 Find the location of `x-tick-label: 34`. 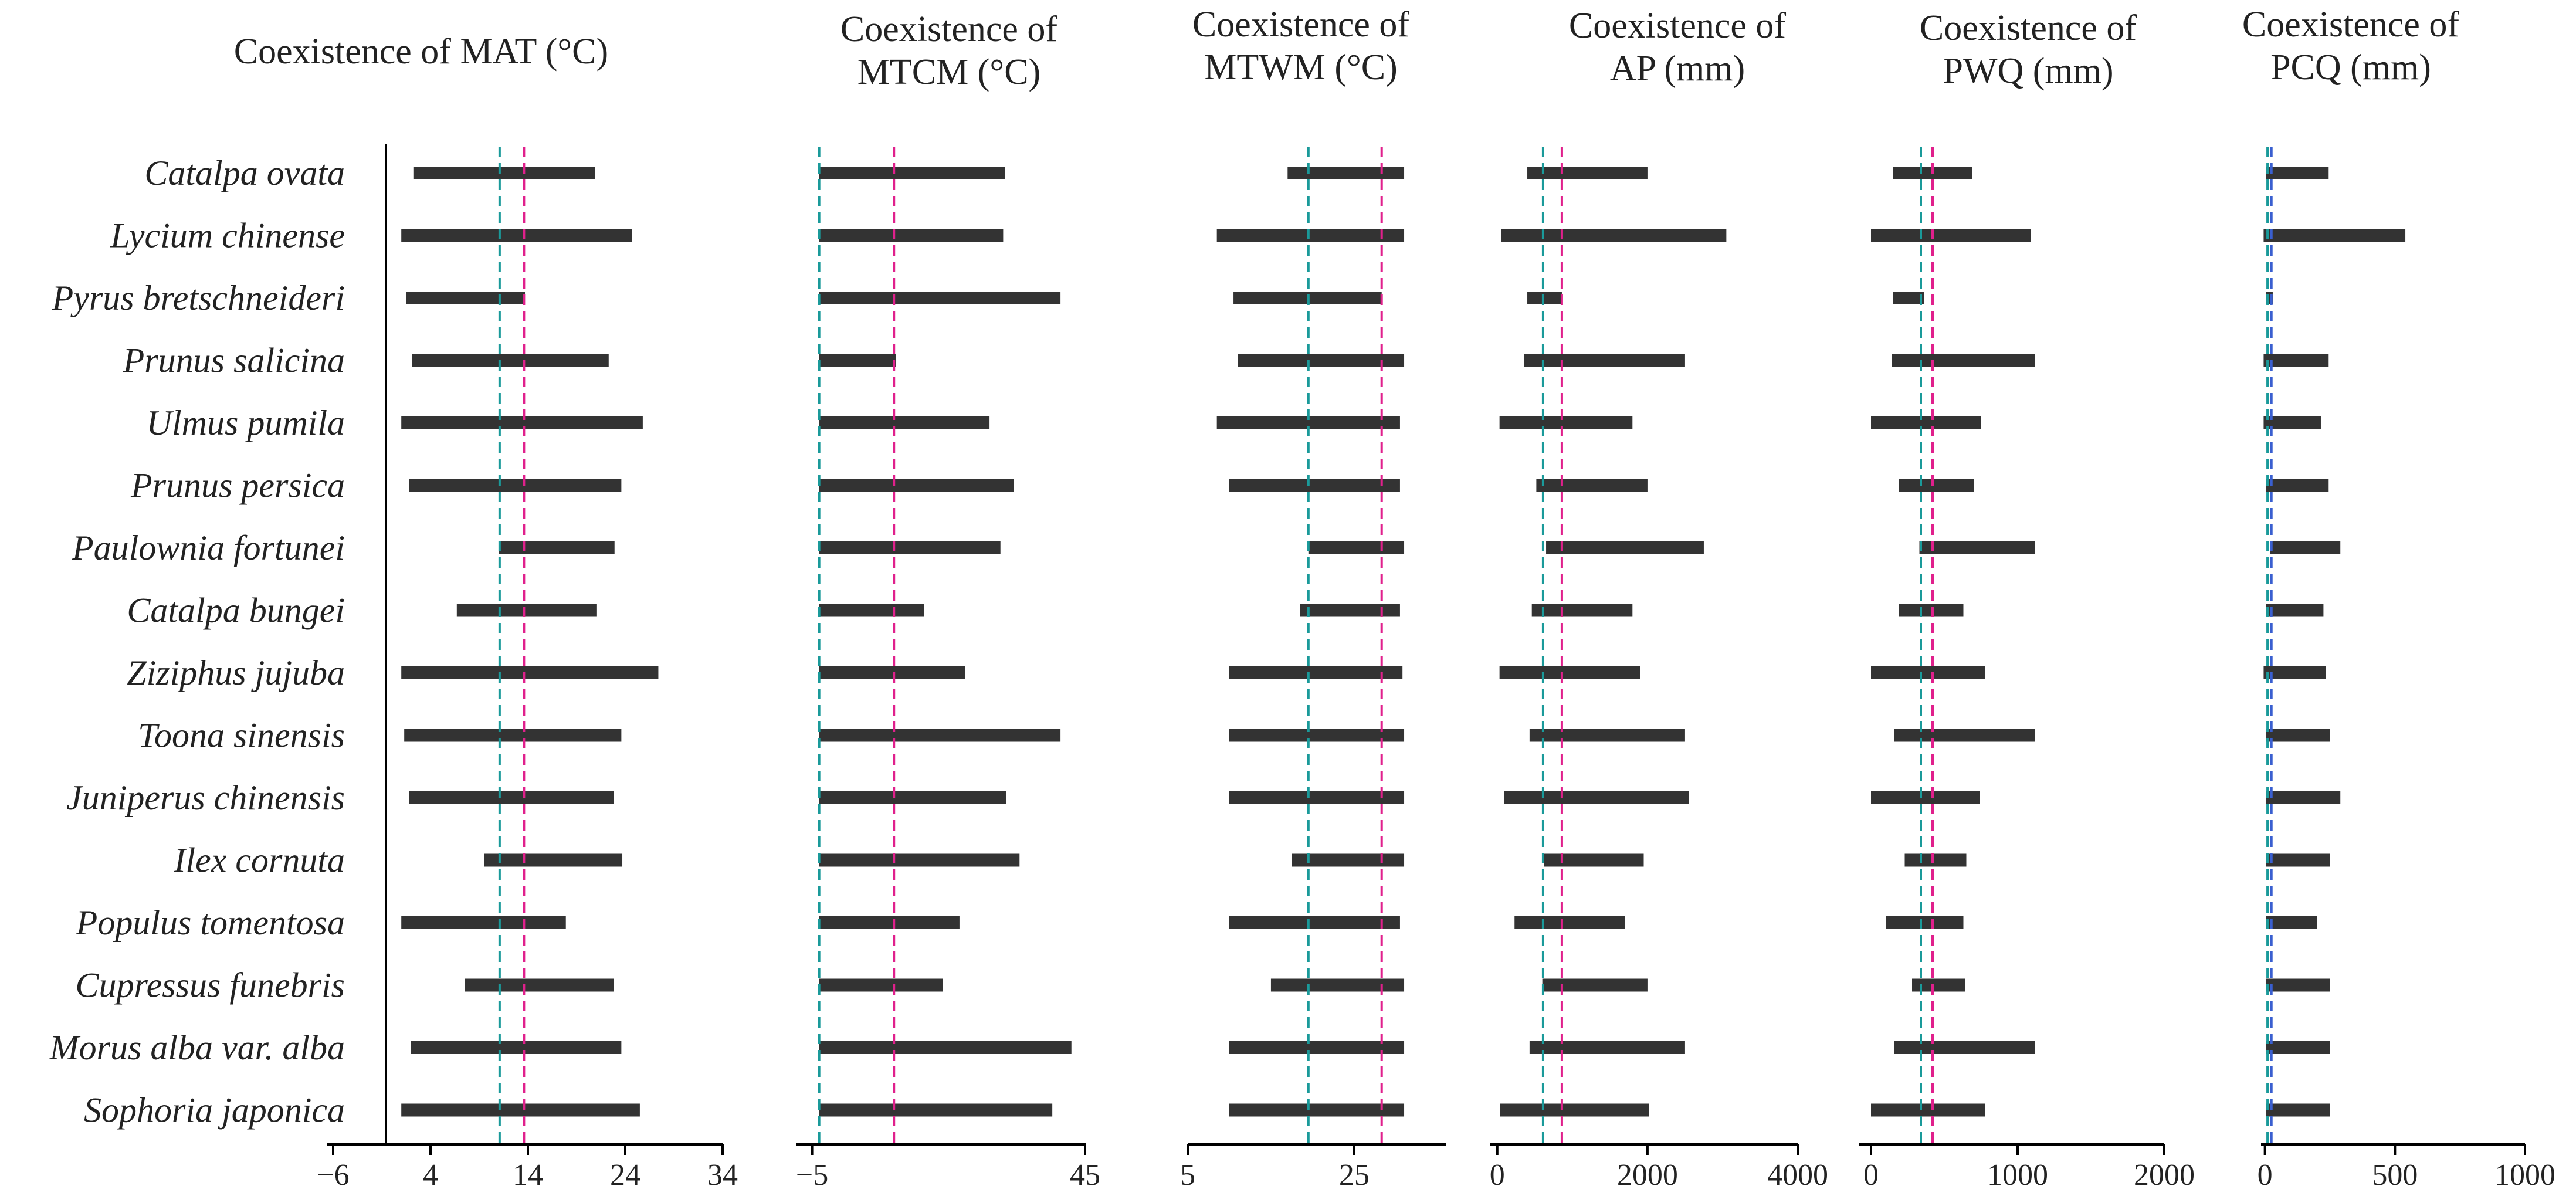

x-tick-label: 34 is located at coordinates (722, 1175).